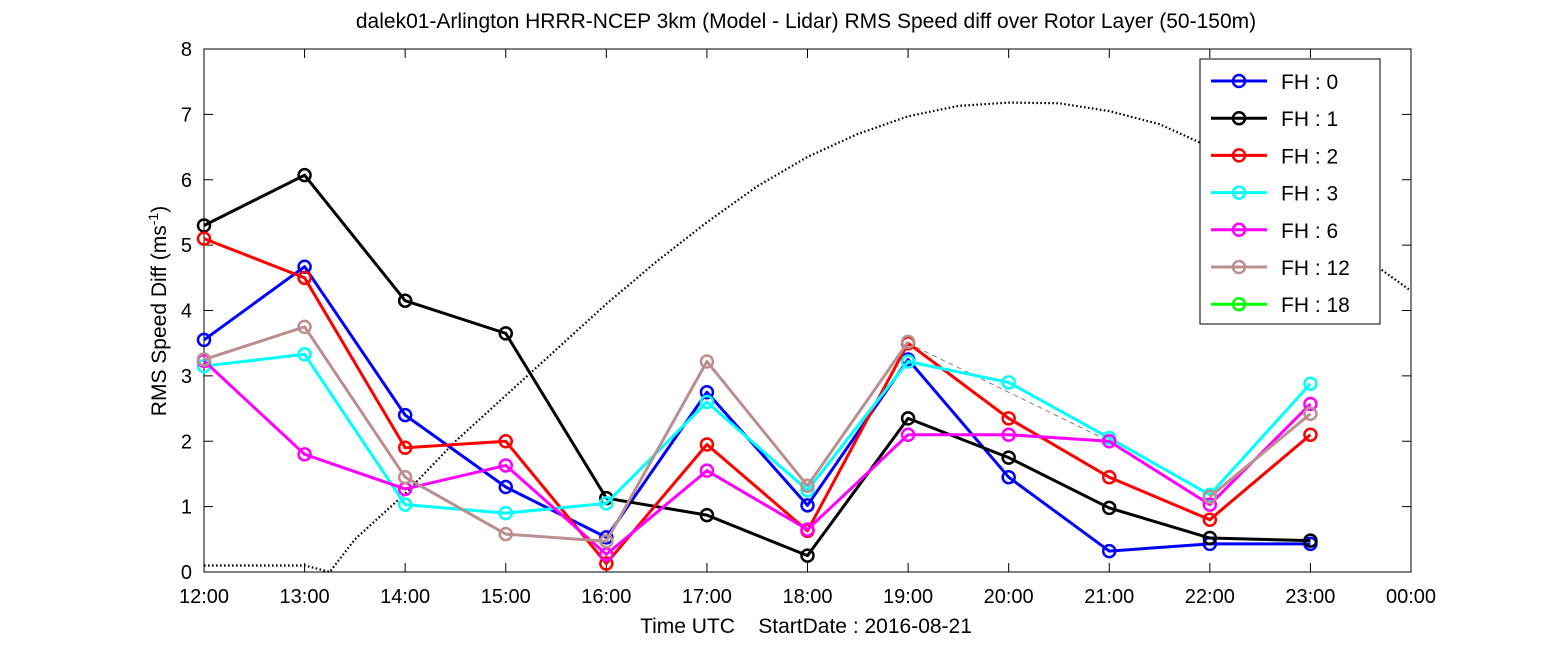  What do you see at coordinates (908, 597) in the screenshot?
I see `x-tick-label: 19:00` at bounding box center [908, 597].